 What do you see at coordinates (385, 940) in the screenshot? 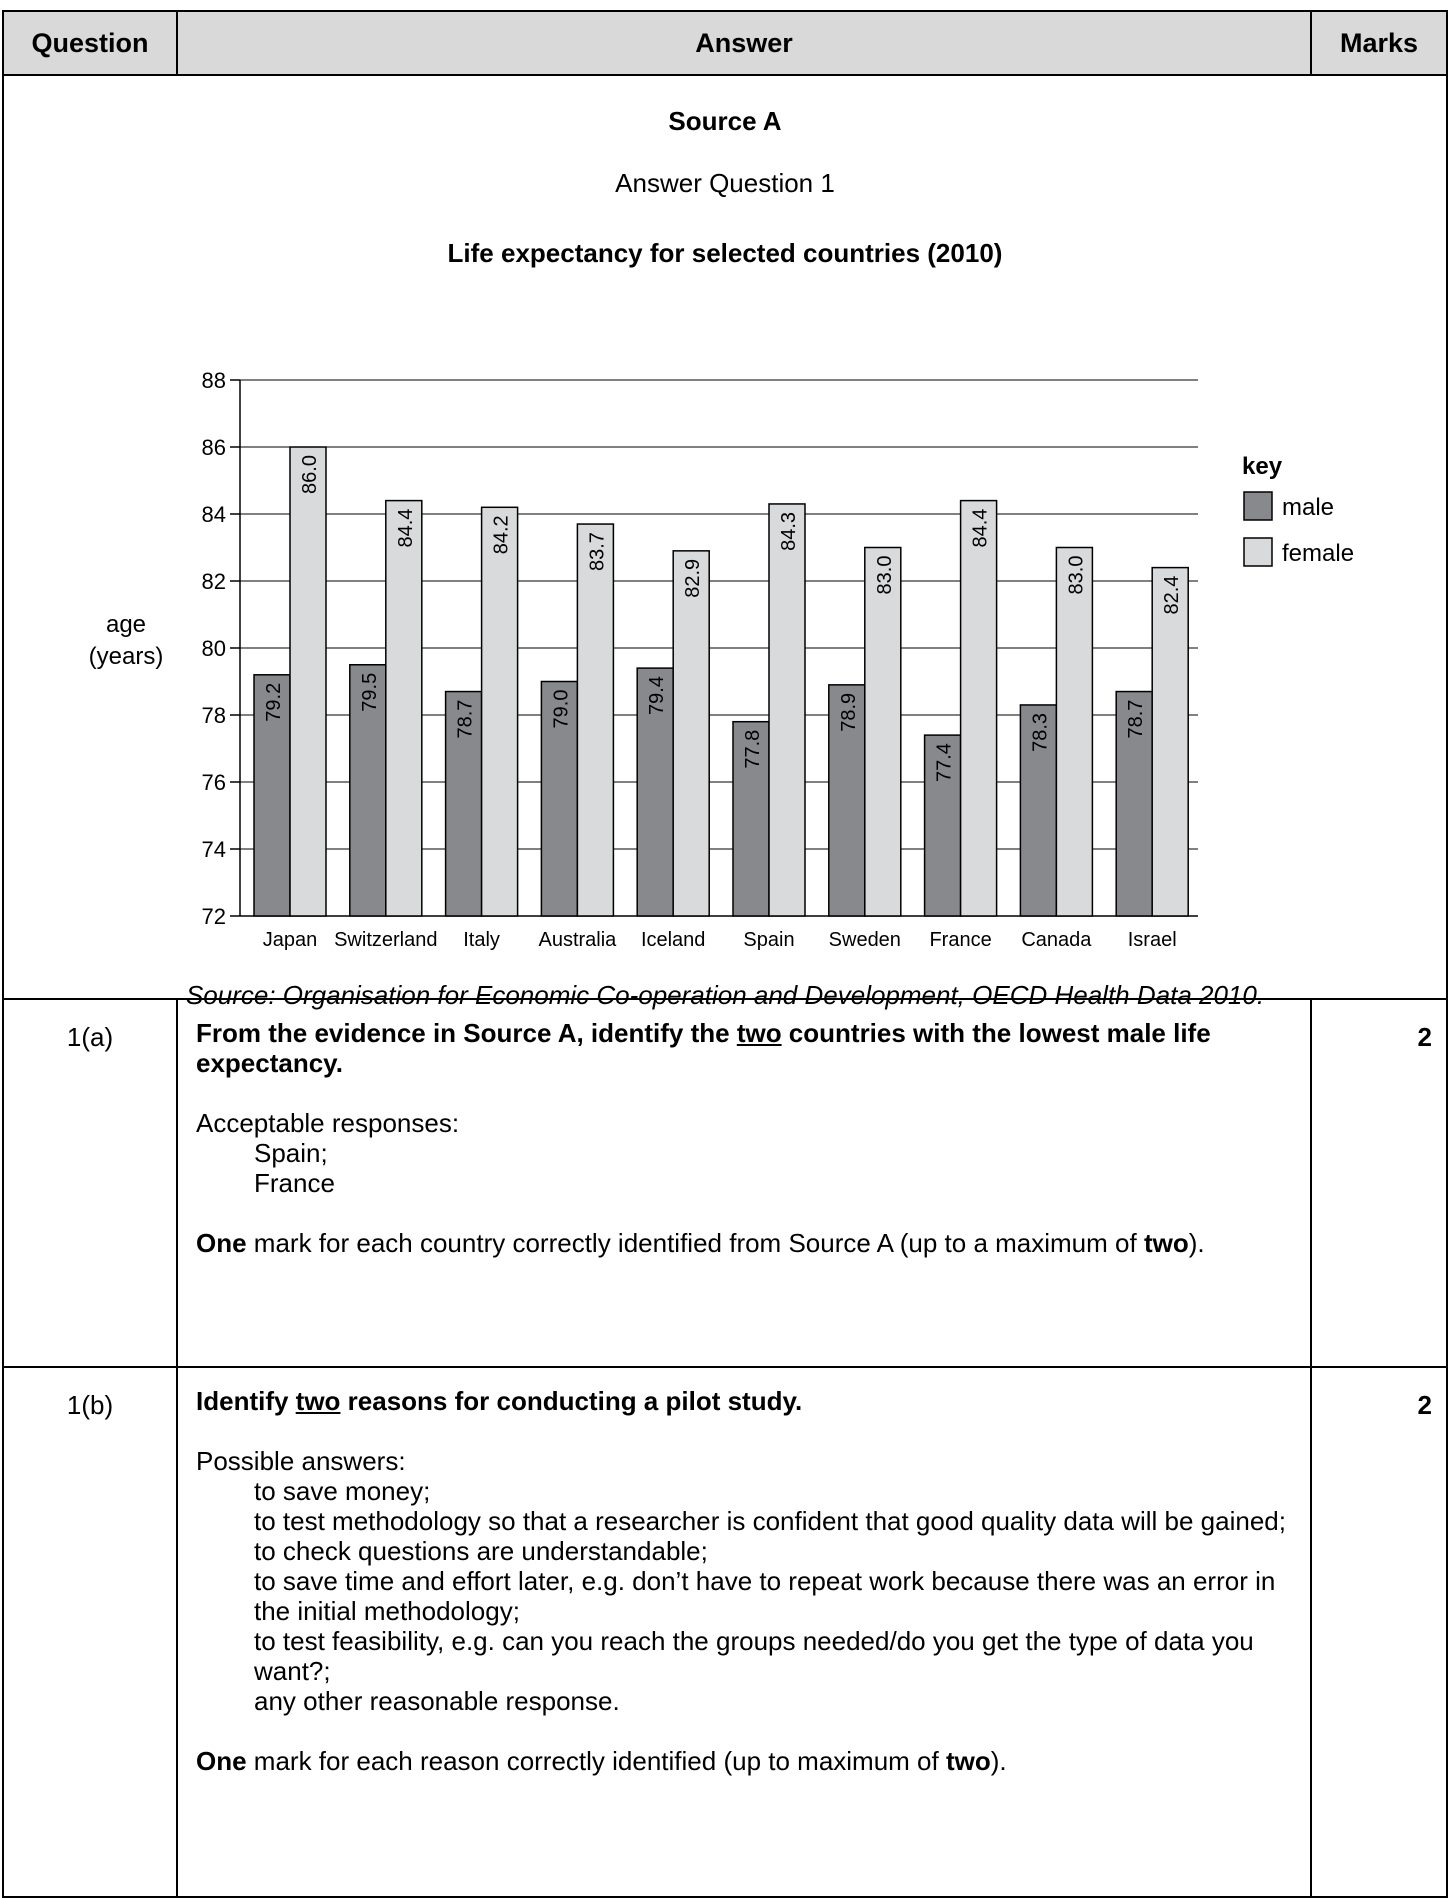
I see `x-tick-label: Switzerland` at bounding box center [385, 940].